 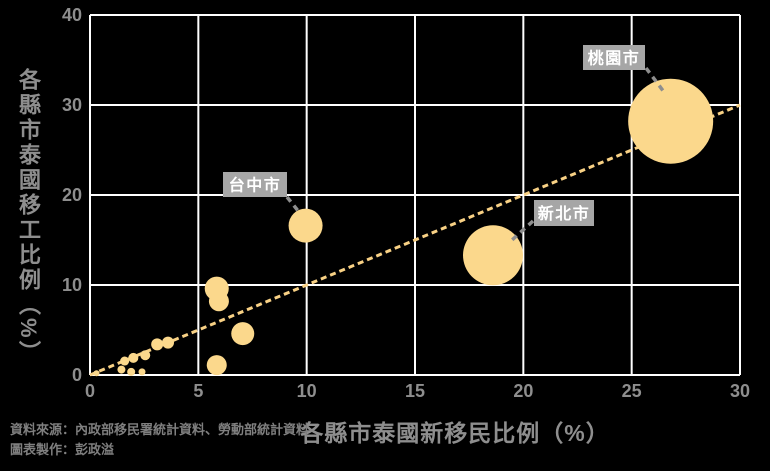 What do you see at coordinates (415, 391) in the screenshot?
I see `x-tick-label: 15` at bounding box center [415, 391].